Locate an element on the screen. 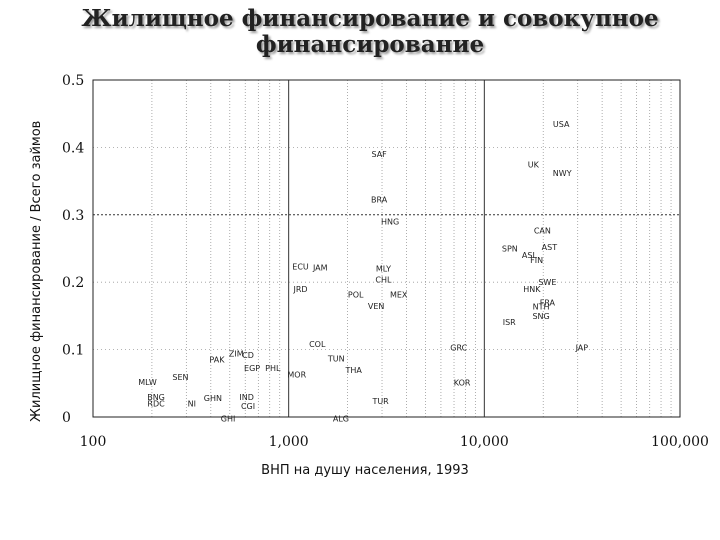 The height and width of the screenshot is (540, 720). data-point-label: RDC is located at coordinates (156, 404).